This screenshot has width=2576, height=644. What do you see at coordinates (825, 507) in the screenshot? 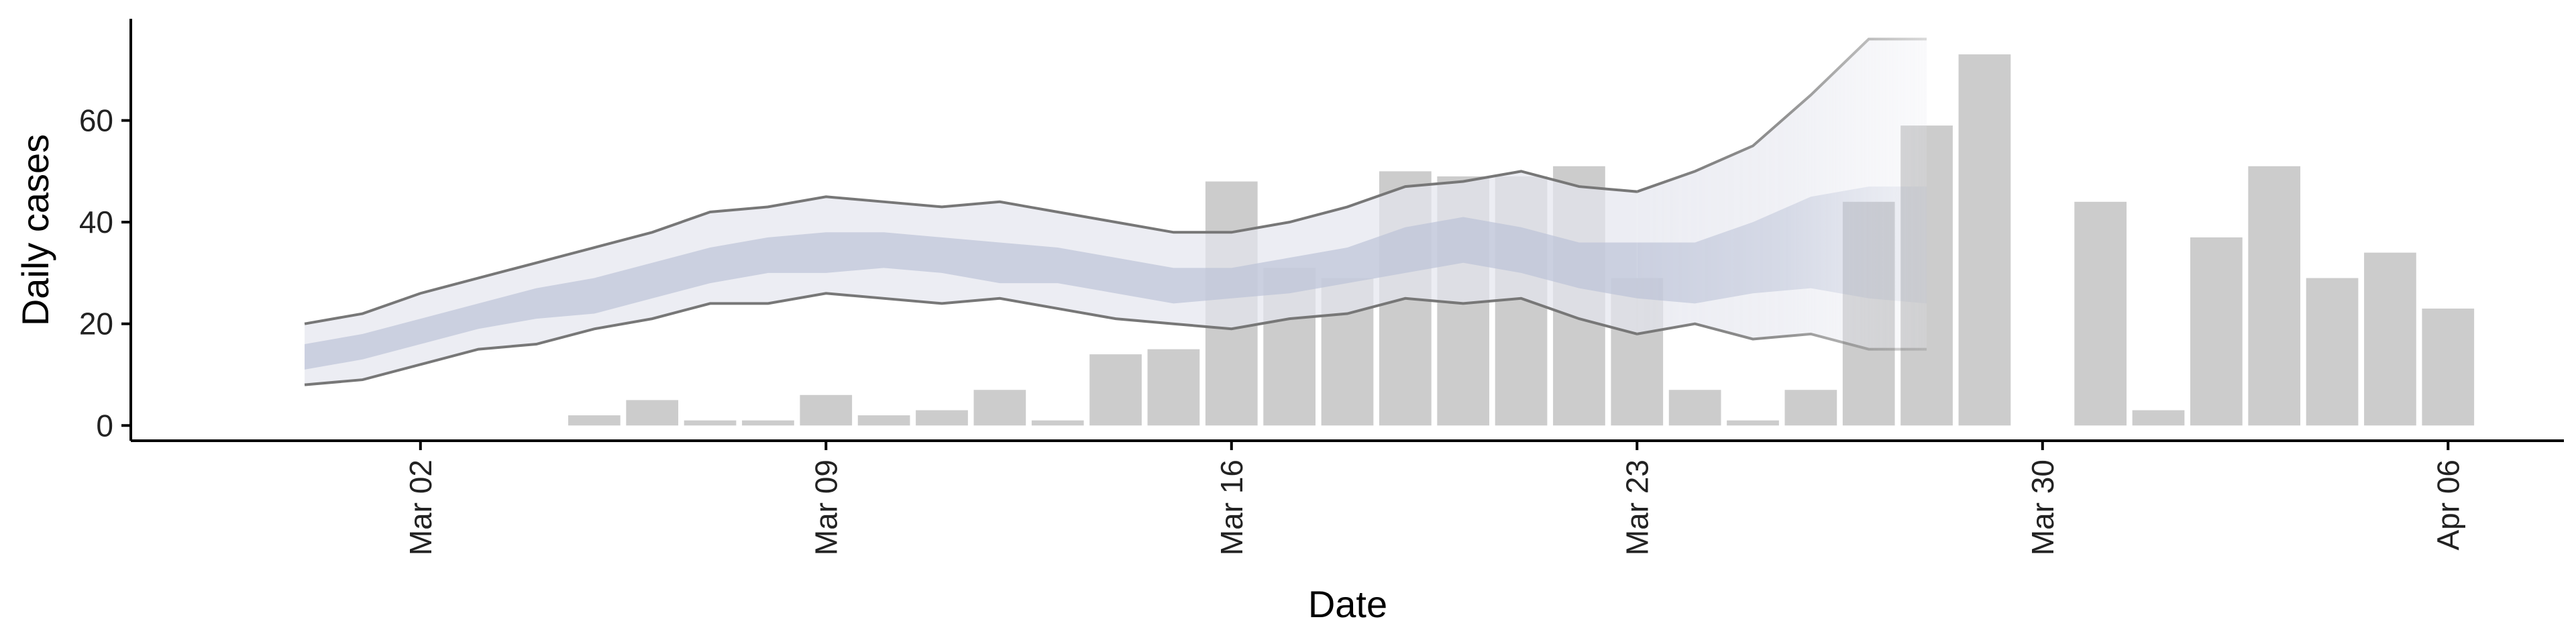
I see `x-tick-label: Mar 09` at bounding box center [825, 507].